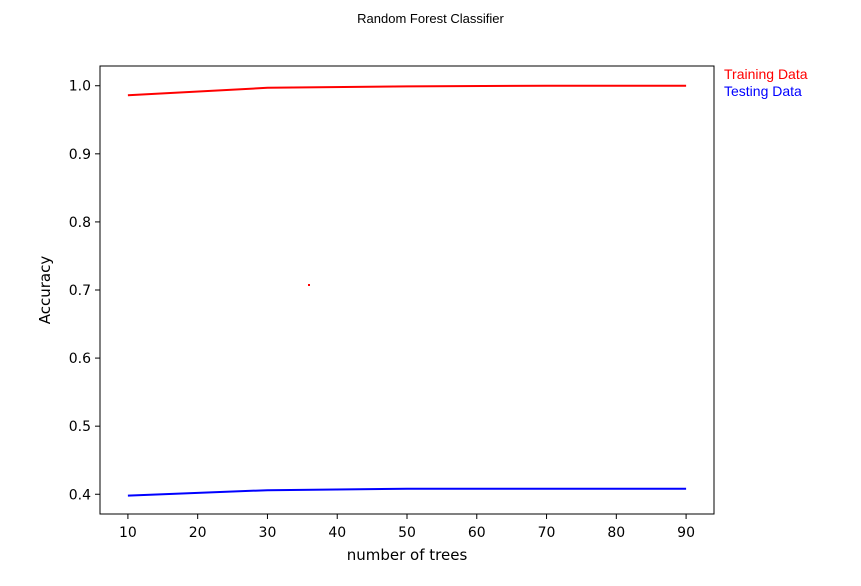 This screenshot has height=586, width=861. What do you see at coordinates (198, 533) in the screenshot?
I see `x-tick-label: 20` at bounding box center [198, 533].